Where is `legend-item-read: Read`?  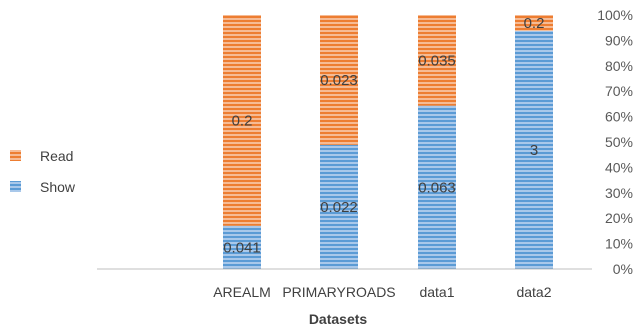 legend-item-read: Read is located at coordinates (41, 156).